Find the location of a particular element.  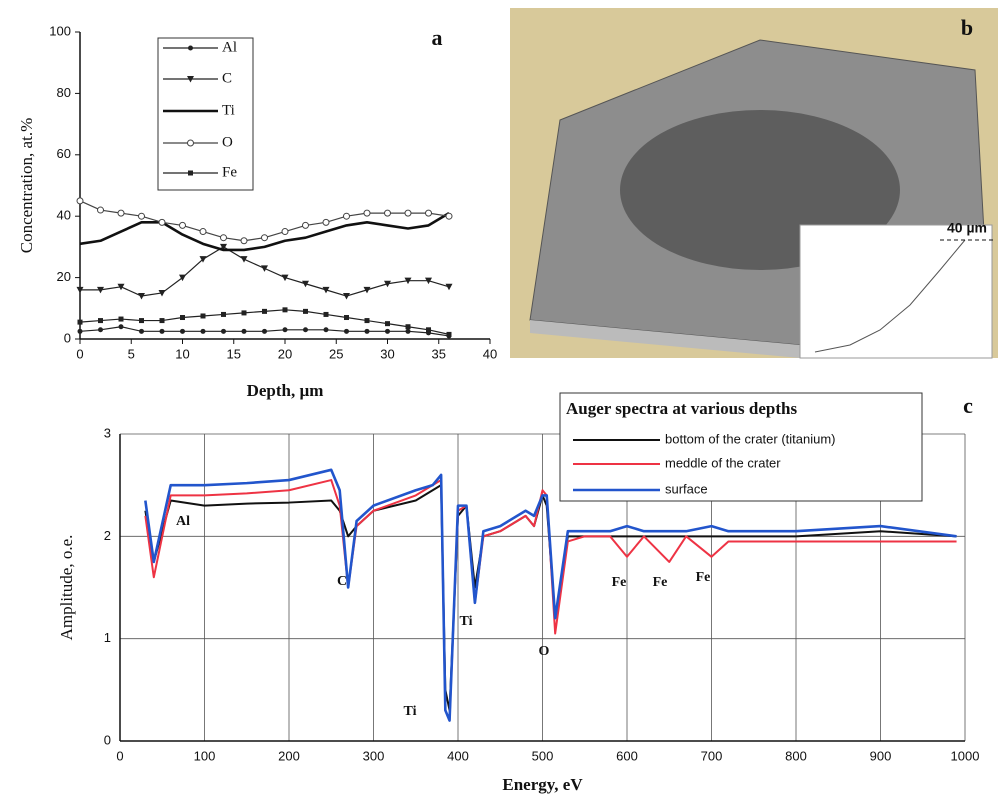

surface-base is located at coordinates (665, 339).